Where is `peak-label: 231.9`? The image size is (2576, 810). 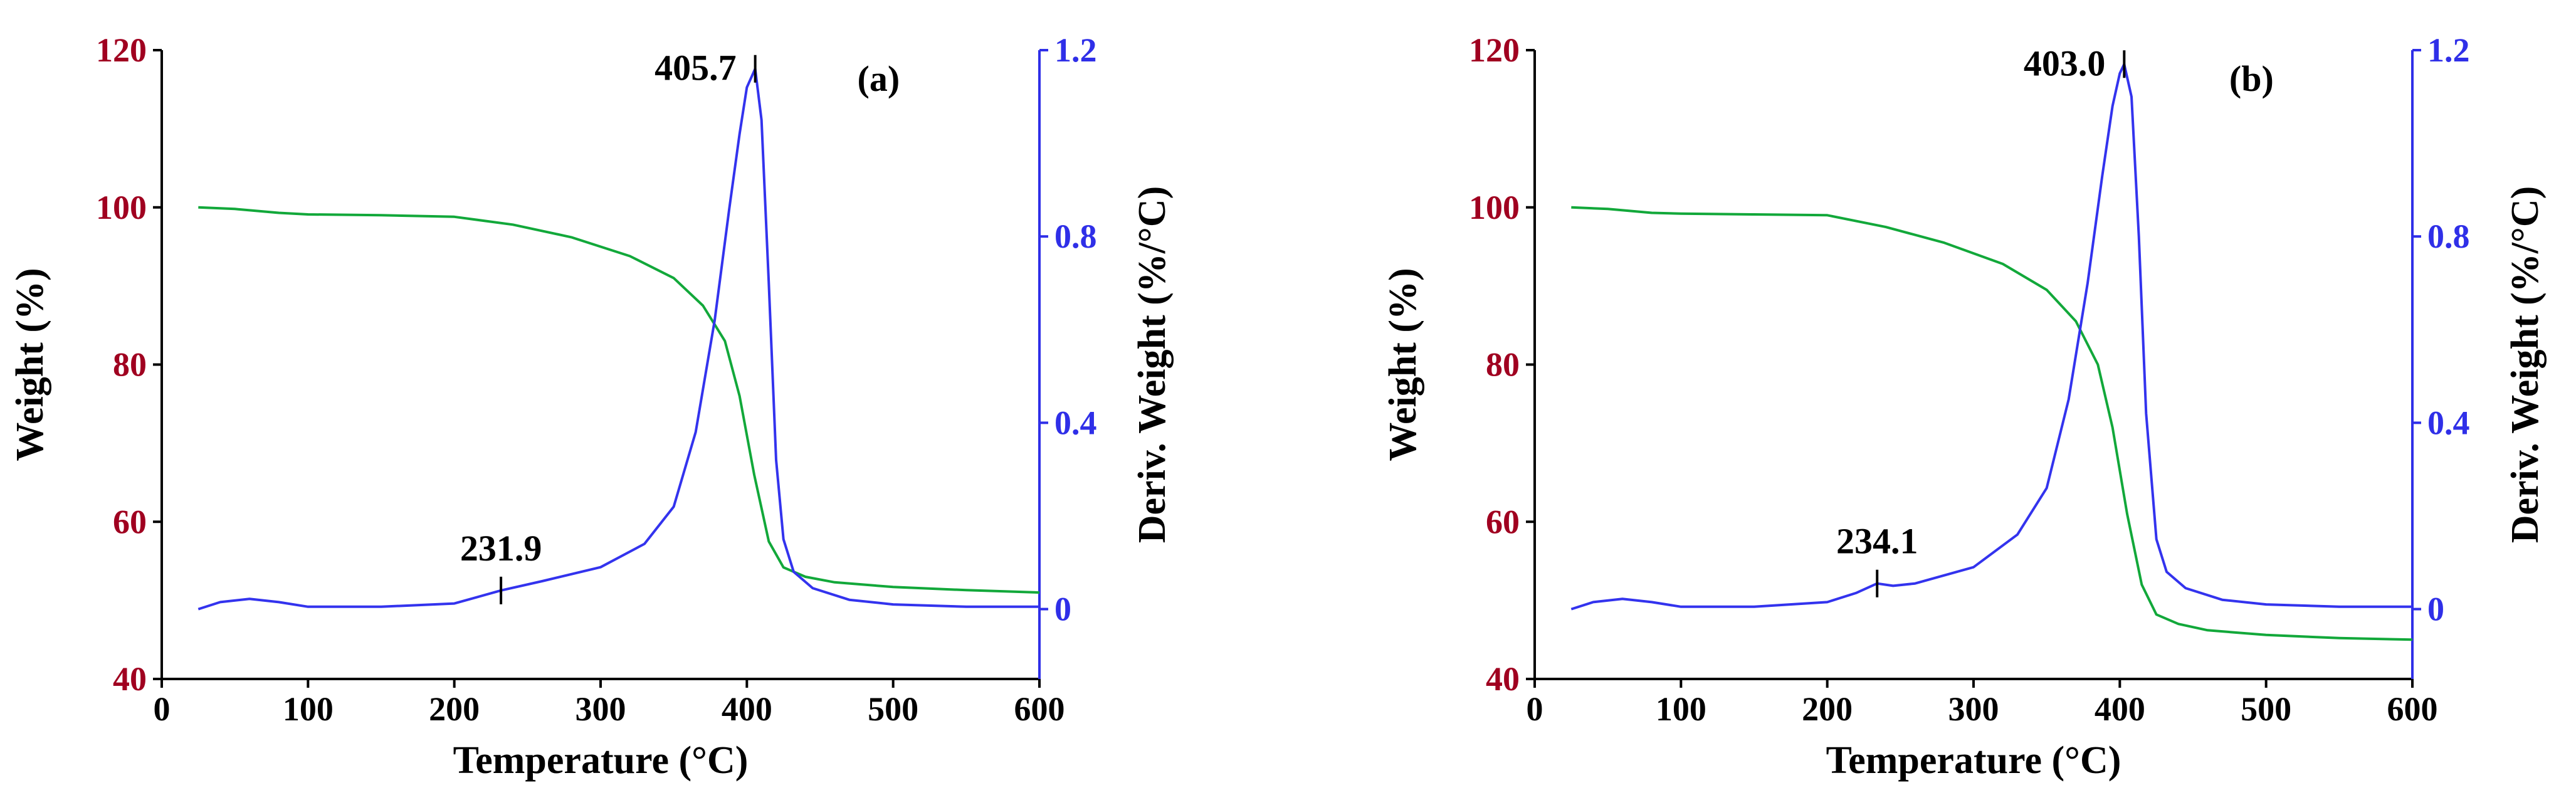
peak-label: 231.9 is located at coordinates (501, 548).